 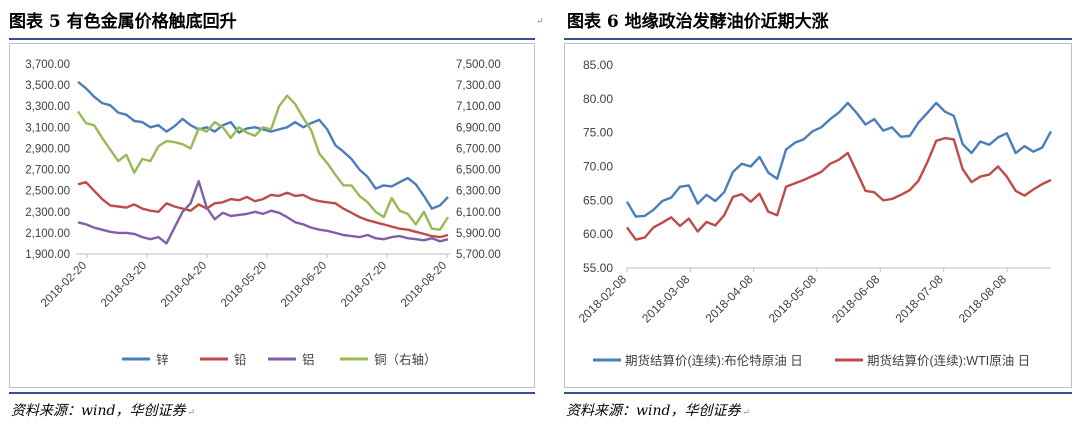 I want to click on right-source-note: 资料来源：wind，华创证券 ↵, so click(x=658, y=411).